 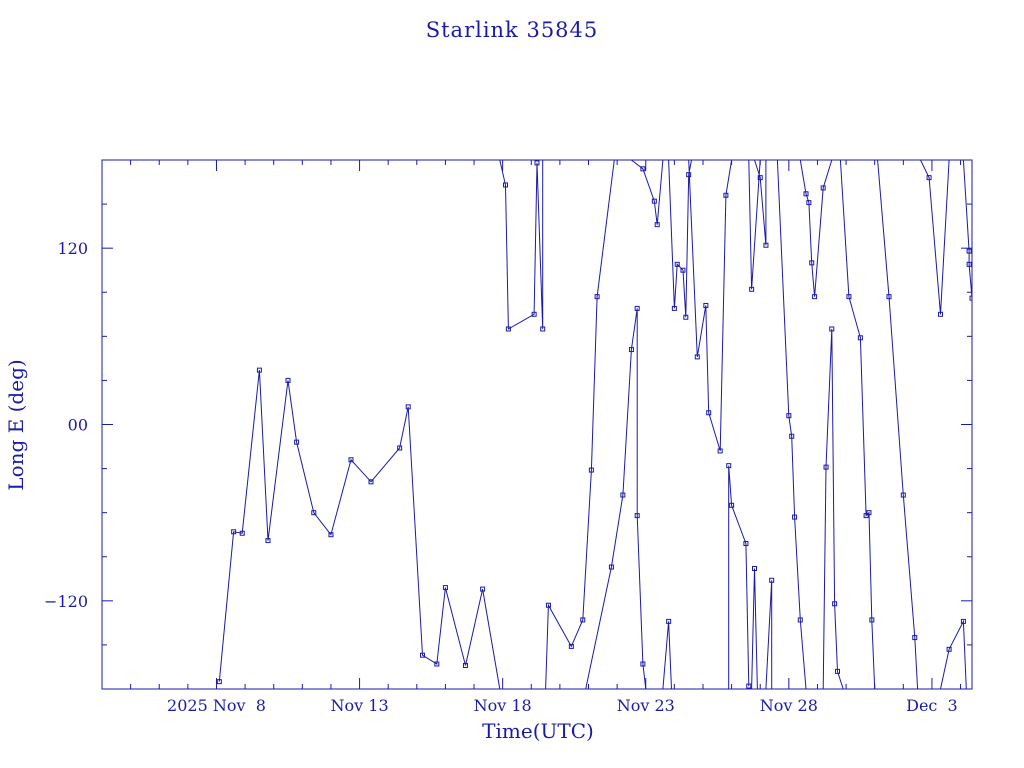 I want to click on x-tick-label: Nov 28, so click(x=789, y=705).